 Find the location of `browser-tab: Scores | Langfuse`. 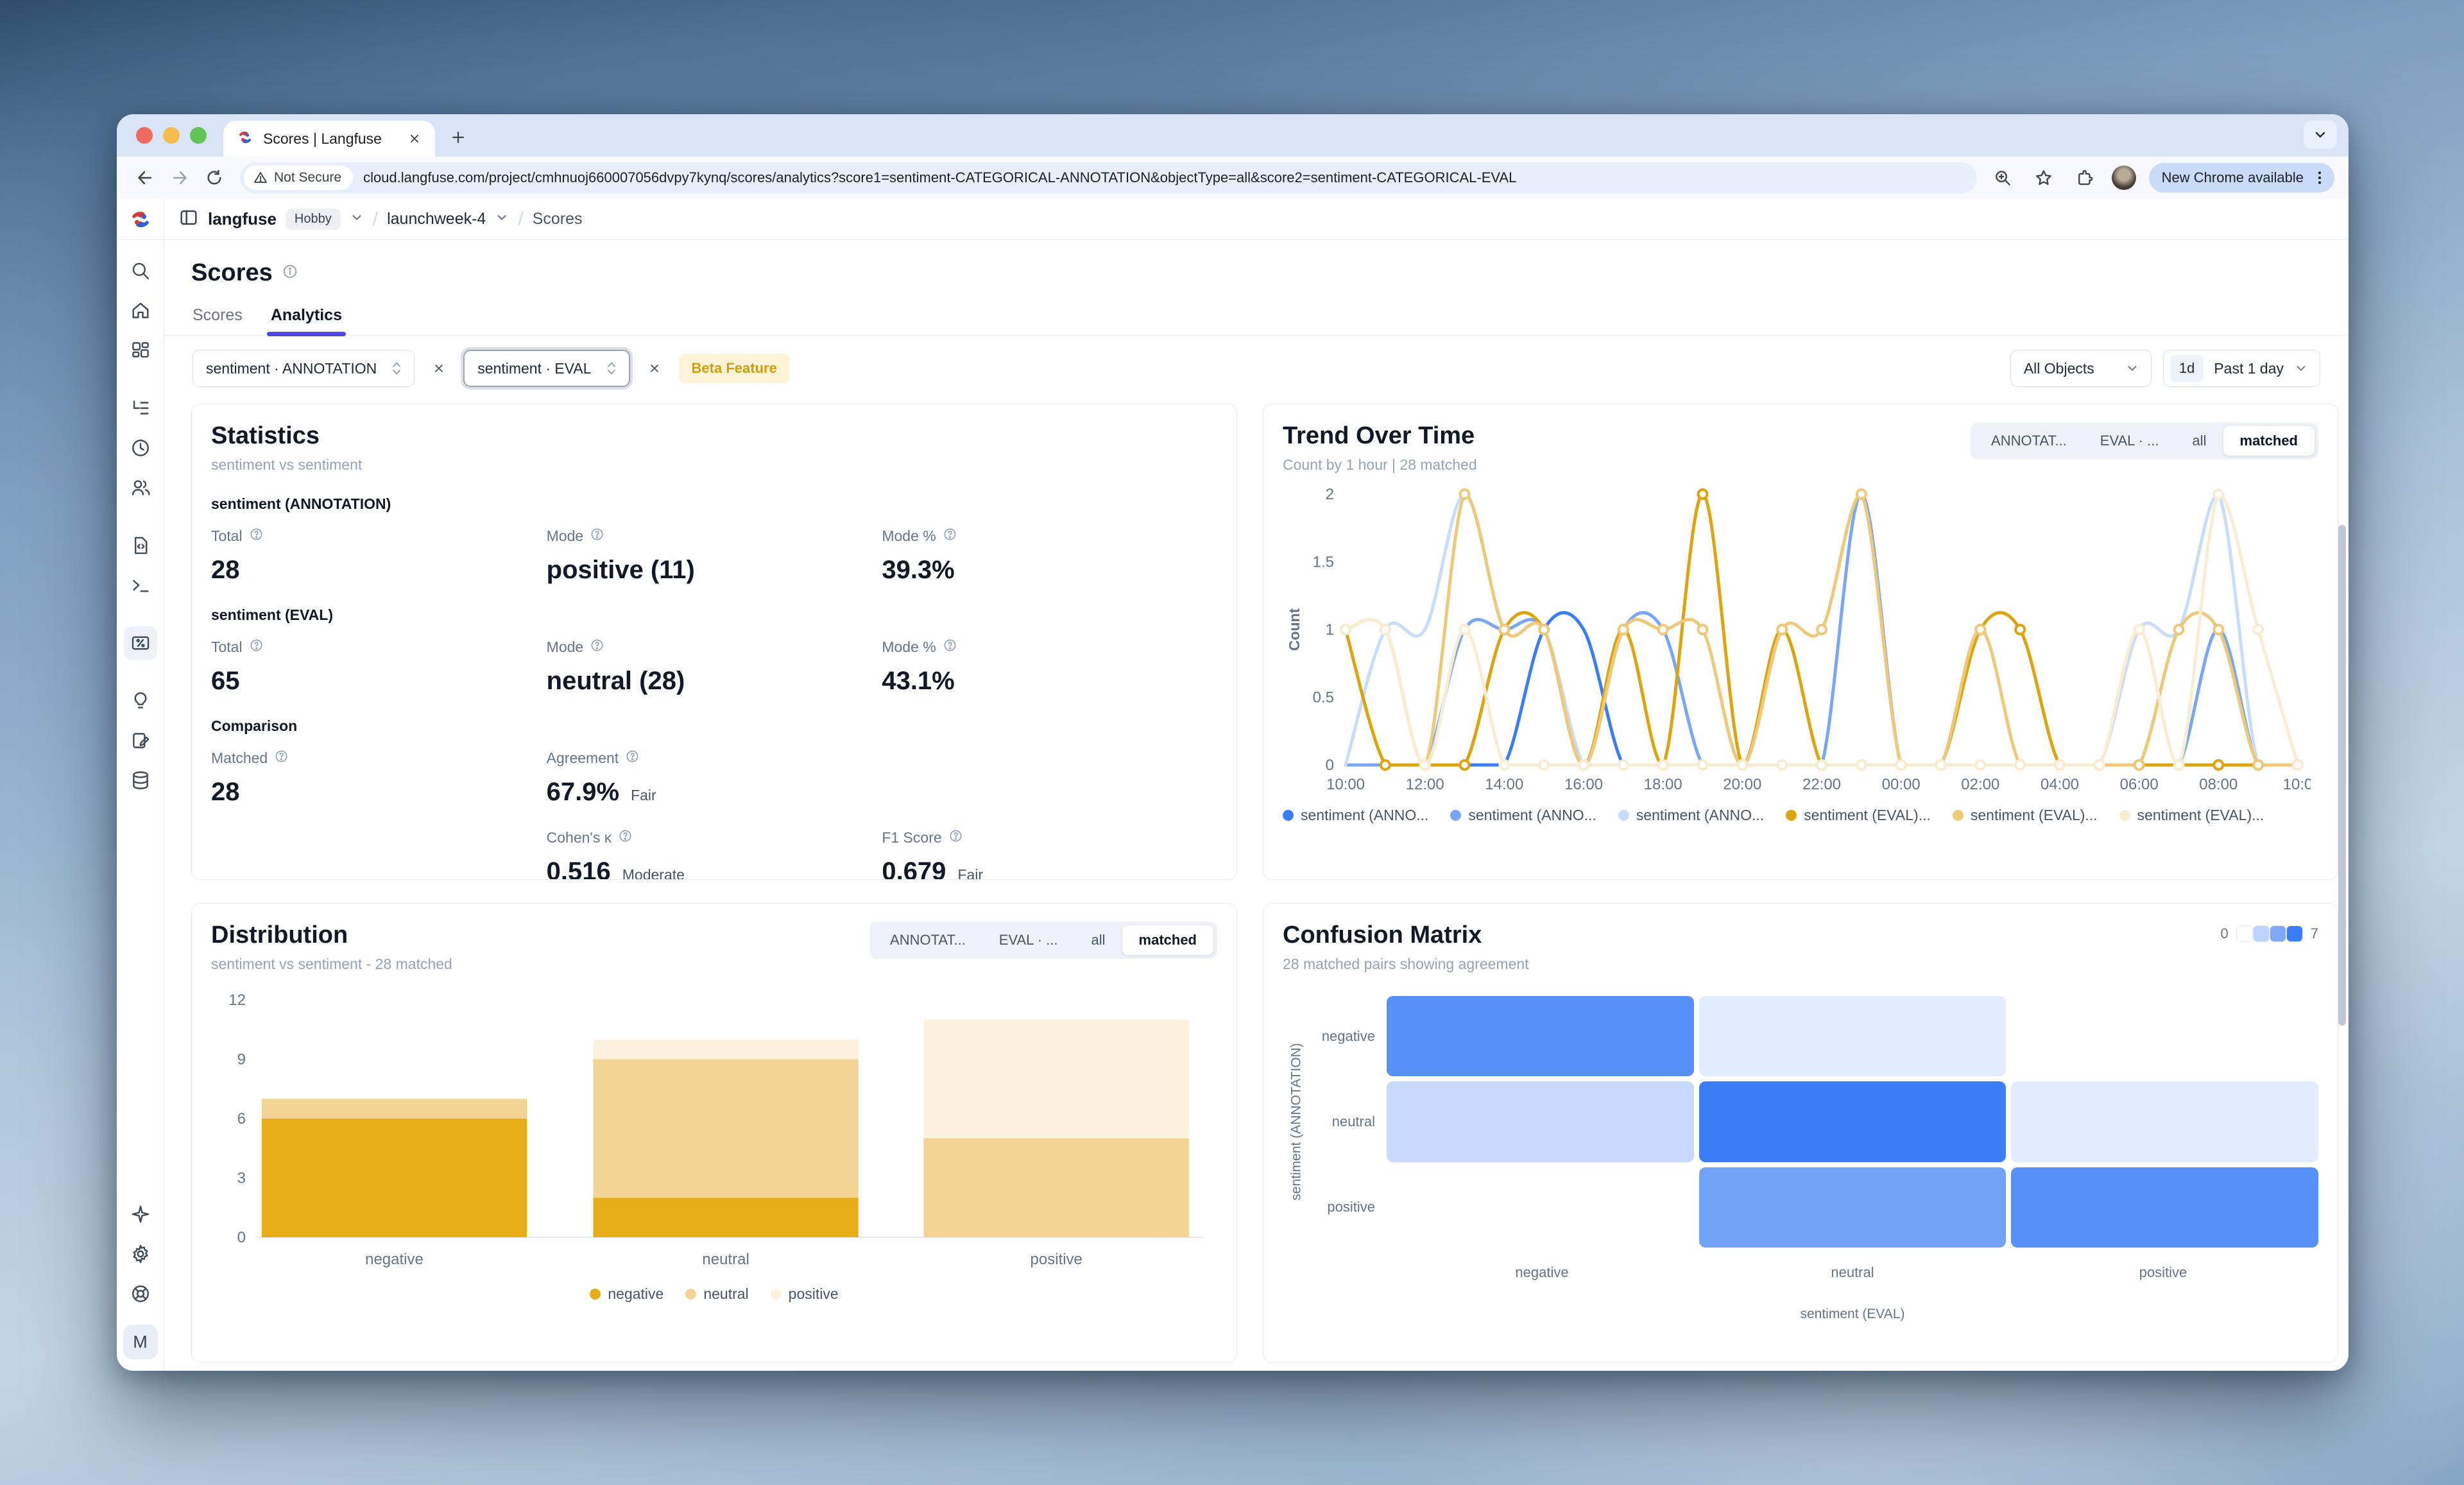

browser-tab: Scores | Langfuse is located at coordinates (329, 139).